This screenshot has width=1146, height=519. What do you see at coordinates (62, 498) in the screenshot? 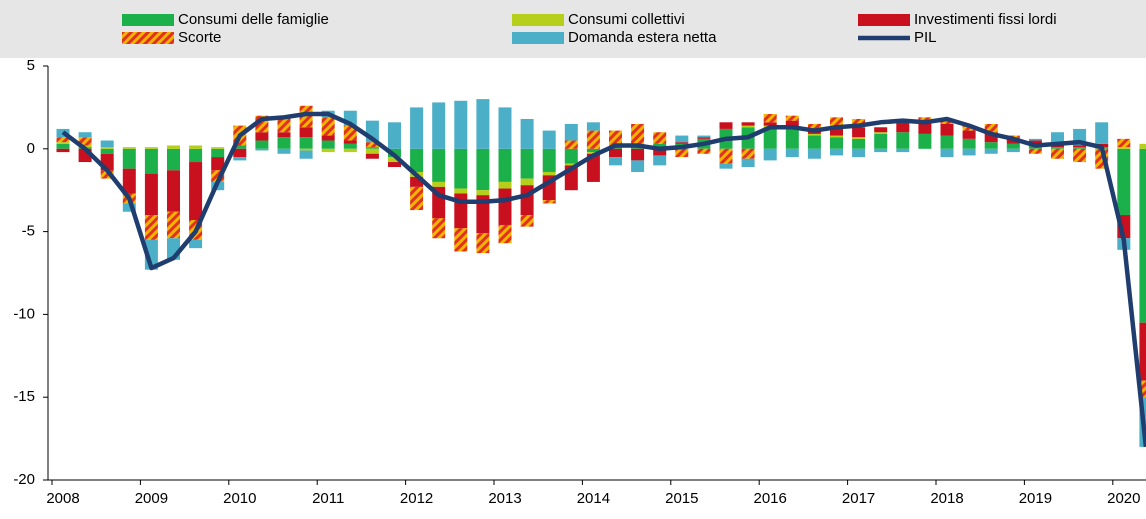
I see `x-tick-label: 2008` at bounding box center [62, 498].